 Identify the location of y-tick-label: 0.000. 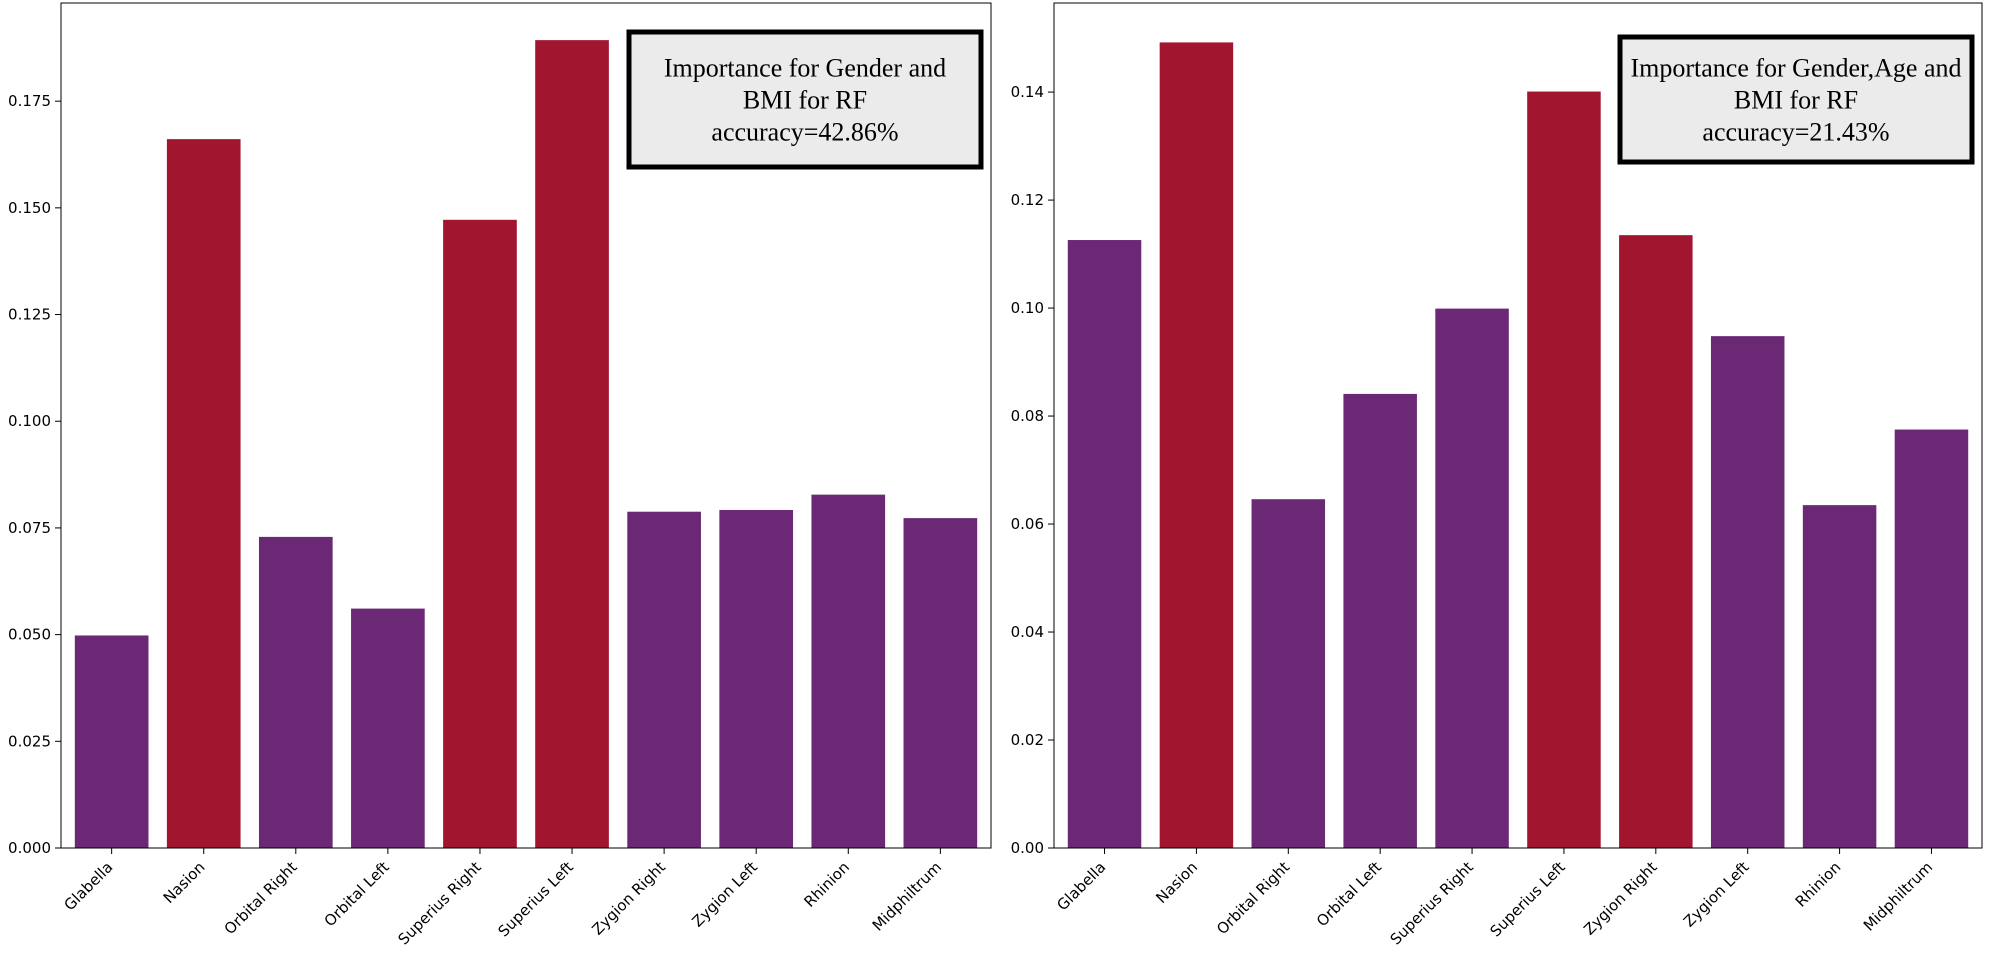
(29, 848).